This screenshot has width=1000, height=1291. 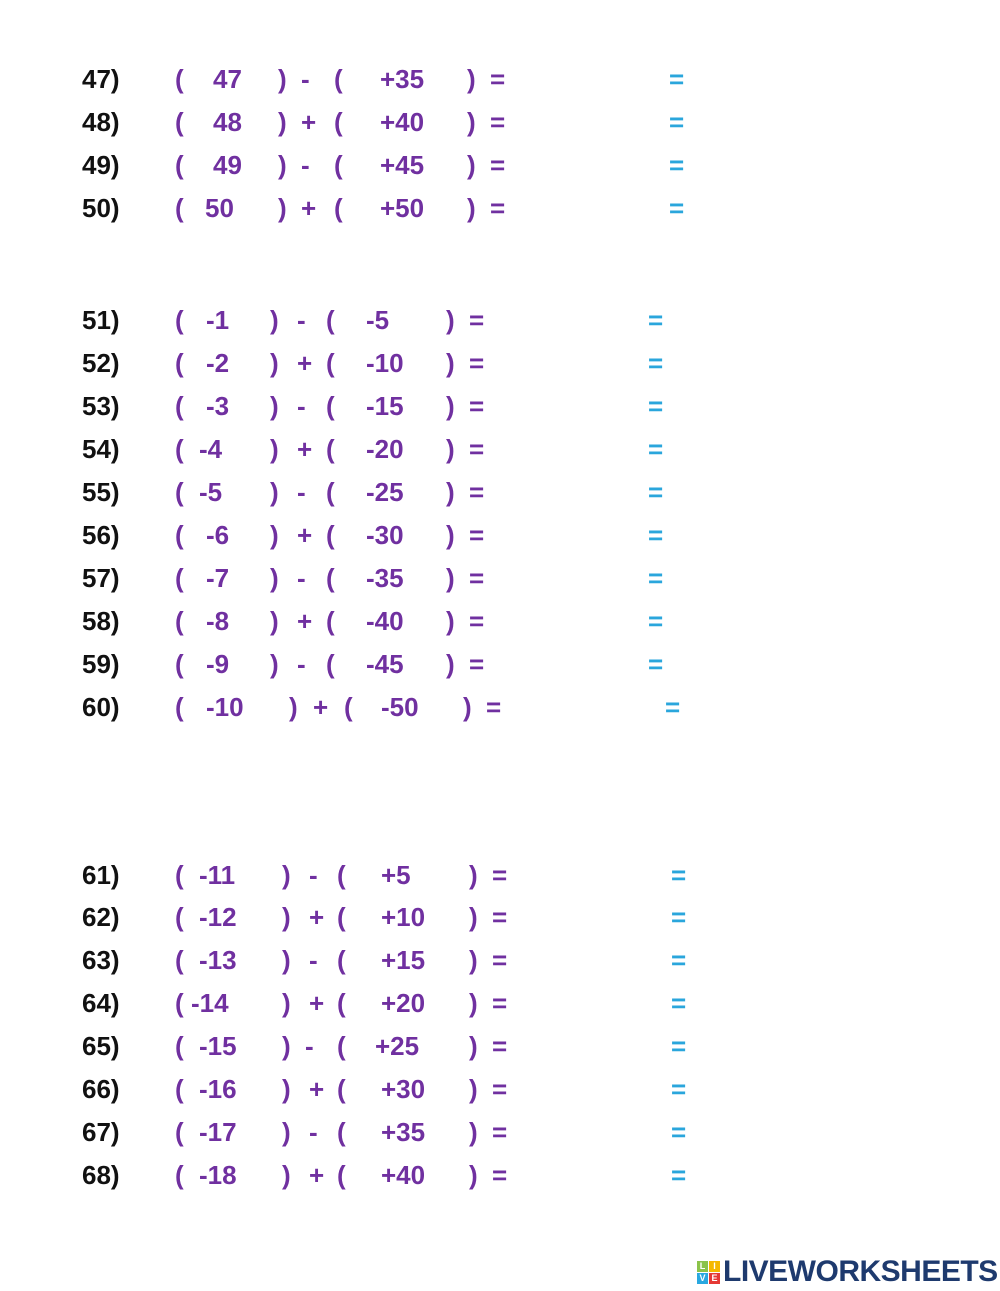 What do you see at coordinates (101, 707) in the screenshot?
I see `problem-number: 60)` at bounding box center [101, 707].